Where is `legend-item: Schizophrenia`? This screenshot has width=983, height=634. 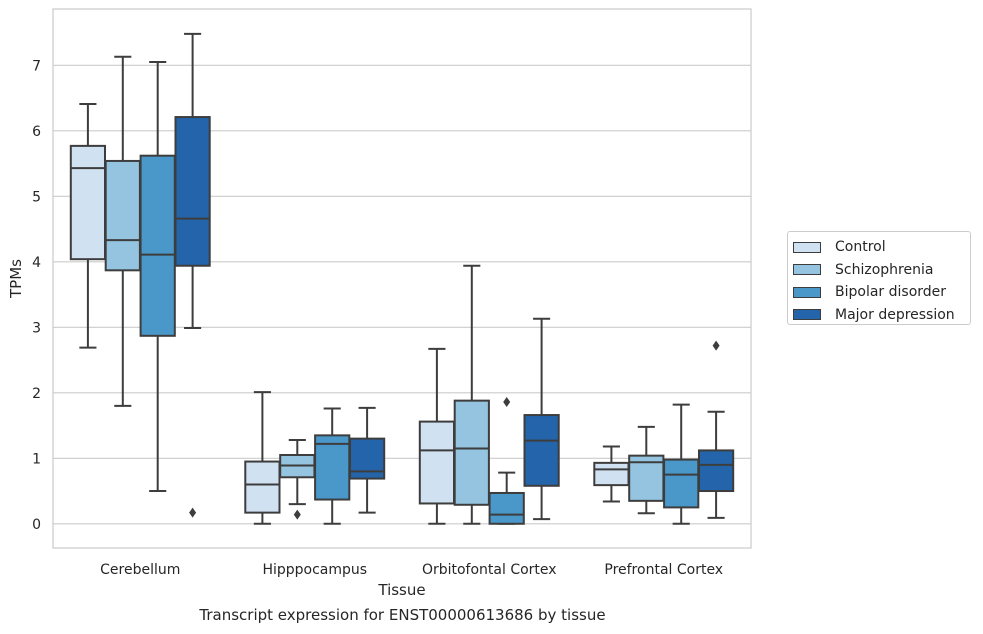
legend-item: Schizophrenia is located at coordinates (881, 270).